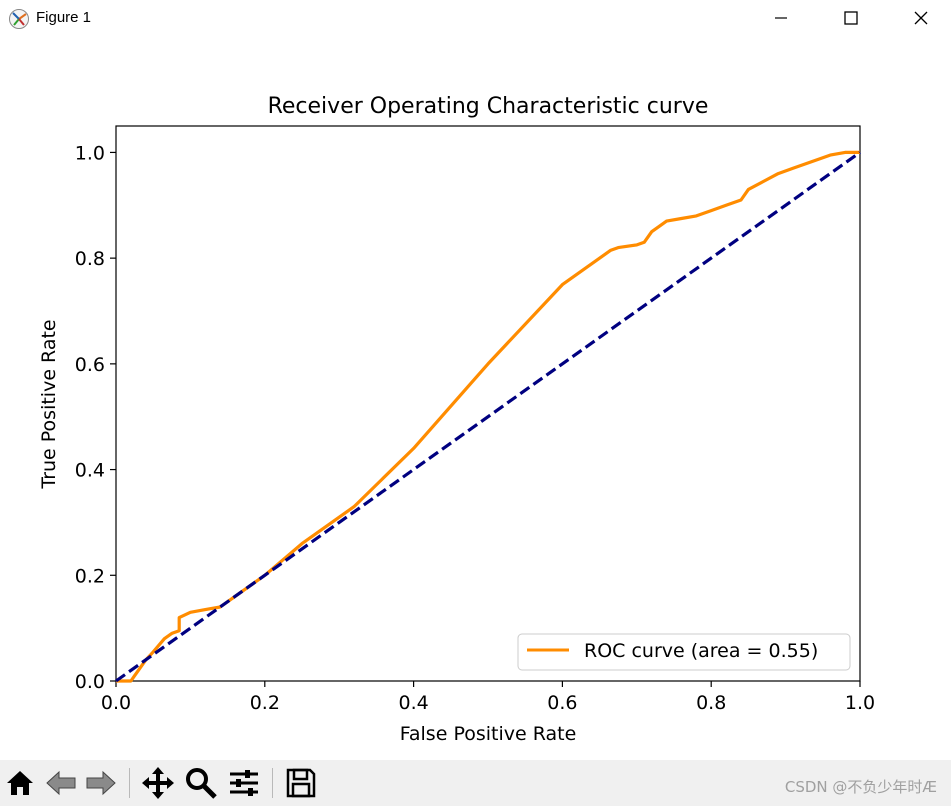 The image size is (951, 806). I want to click on save-button, so click(301, 783).